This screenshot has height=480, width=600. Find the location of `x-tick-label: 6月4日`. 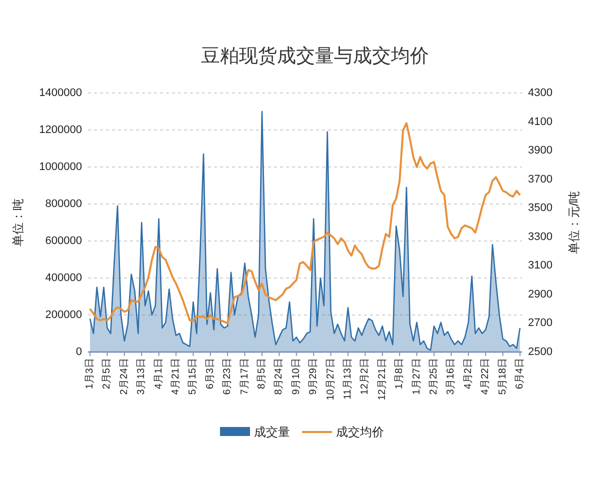

x-tick-label: 6月4日 is located at coordinates (520, 374).